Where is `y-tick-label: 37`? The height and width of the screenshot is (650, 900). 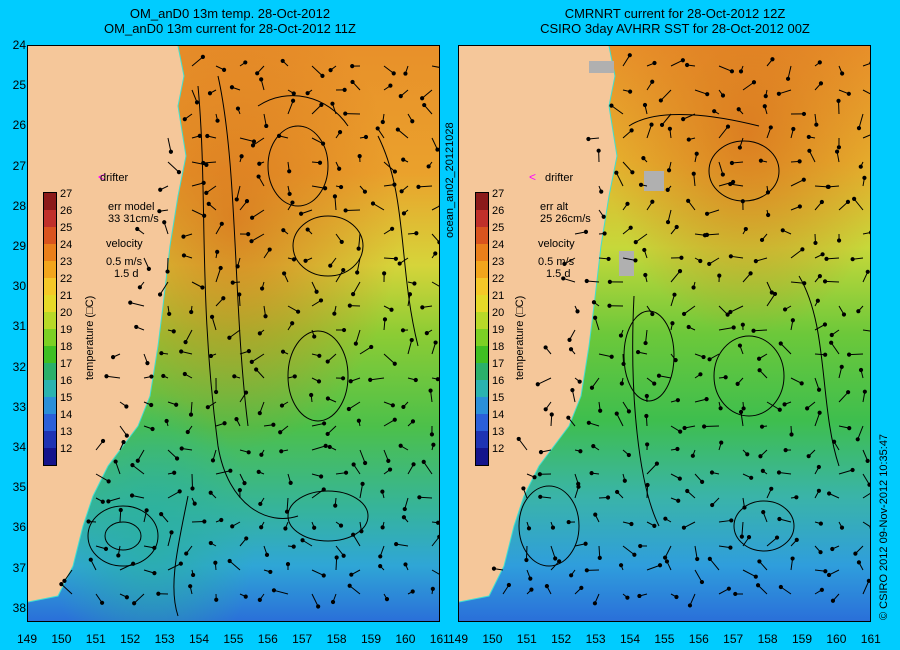 y-tick-label: 37 is located at coordinates (19, 567).